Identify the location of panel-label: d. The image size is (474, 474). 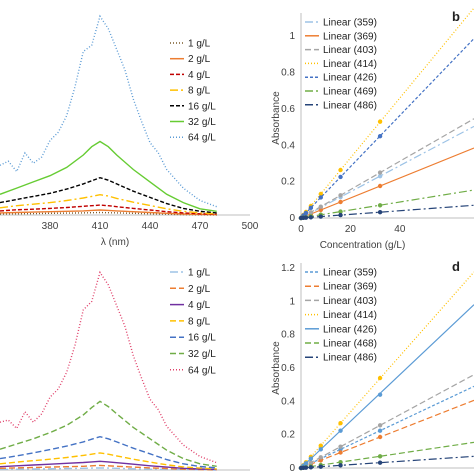
(456, 266).